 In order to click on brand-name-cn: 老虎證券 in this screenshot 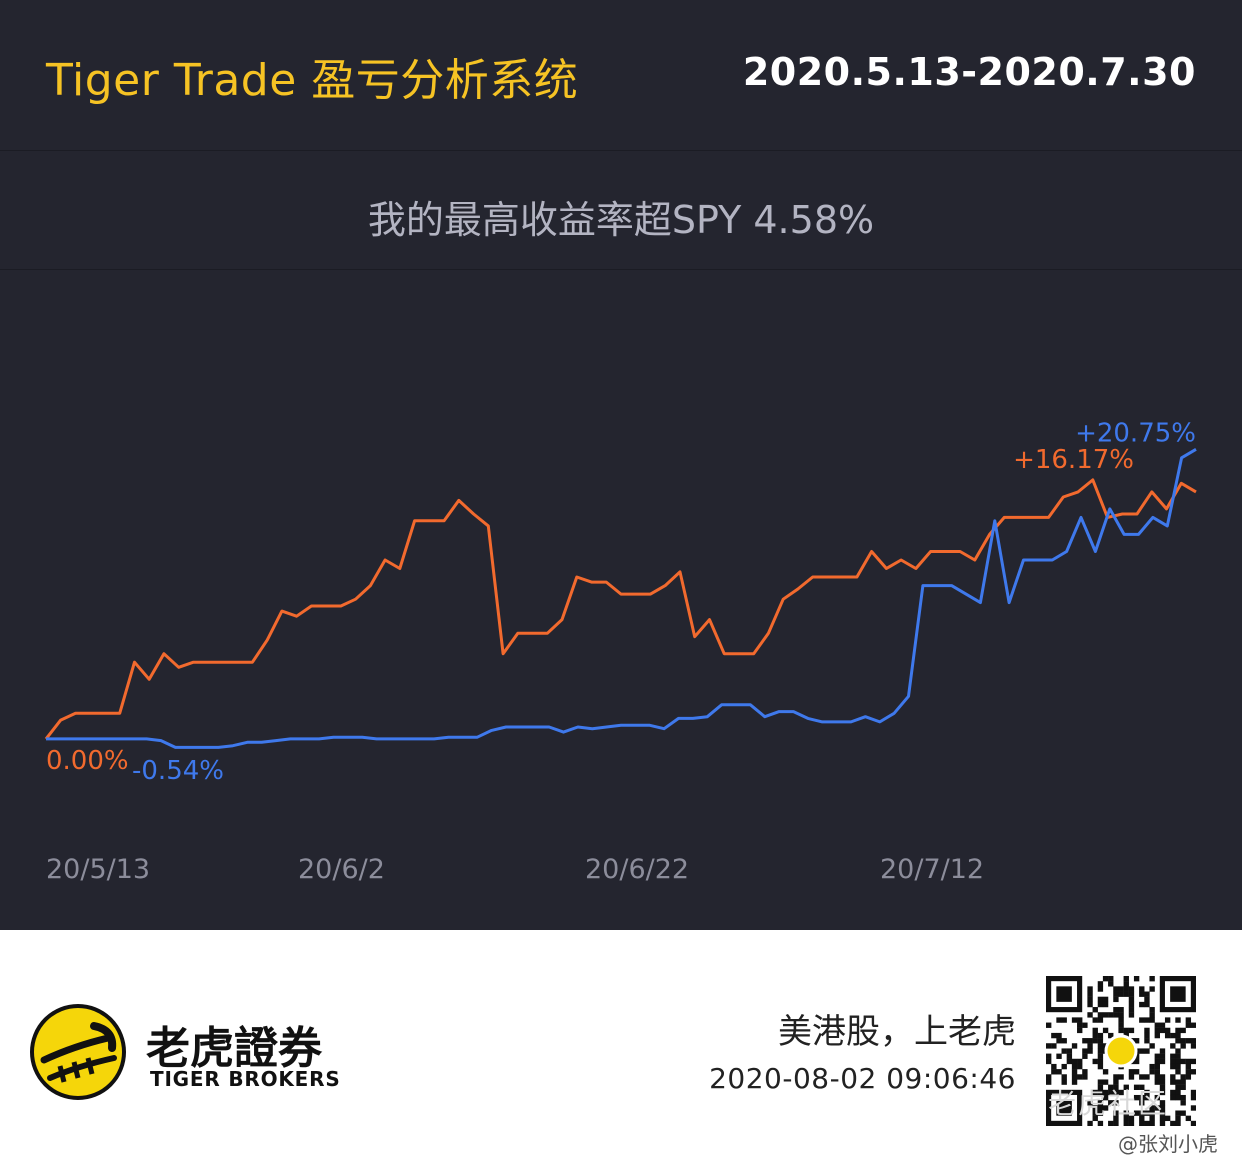, I will do `click(234, 1048)`.